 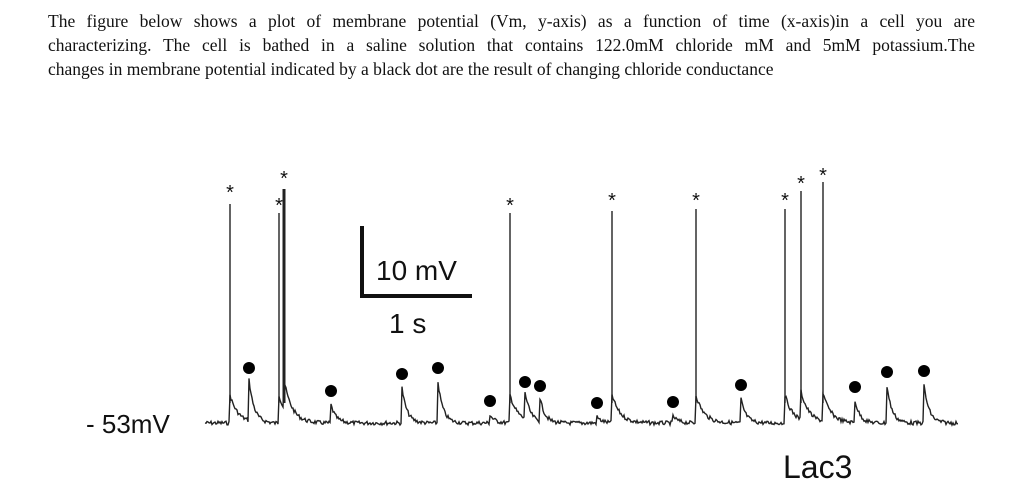 What do you see at coordinates (407, 323) in the screenshot?
I see `scale-bar-time-label: 1 s` at bounding box center [407, 323].